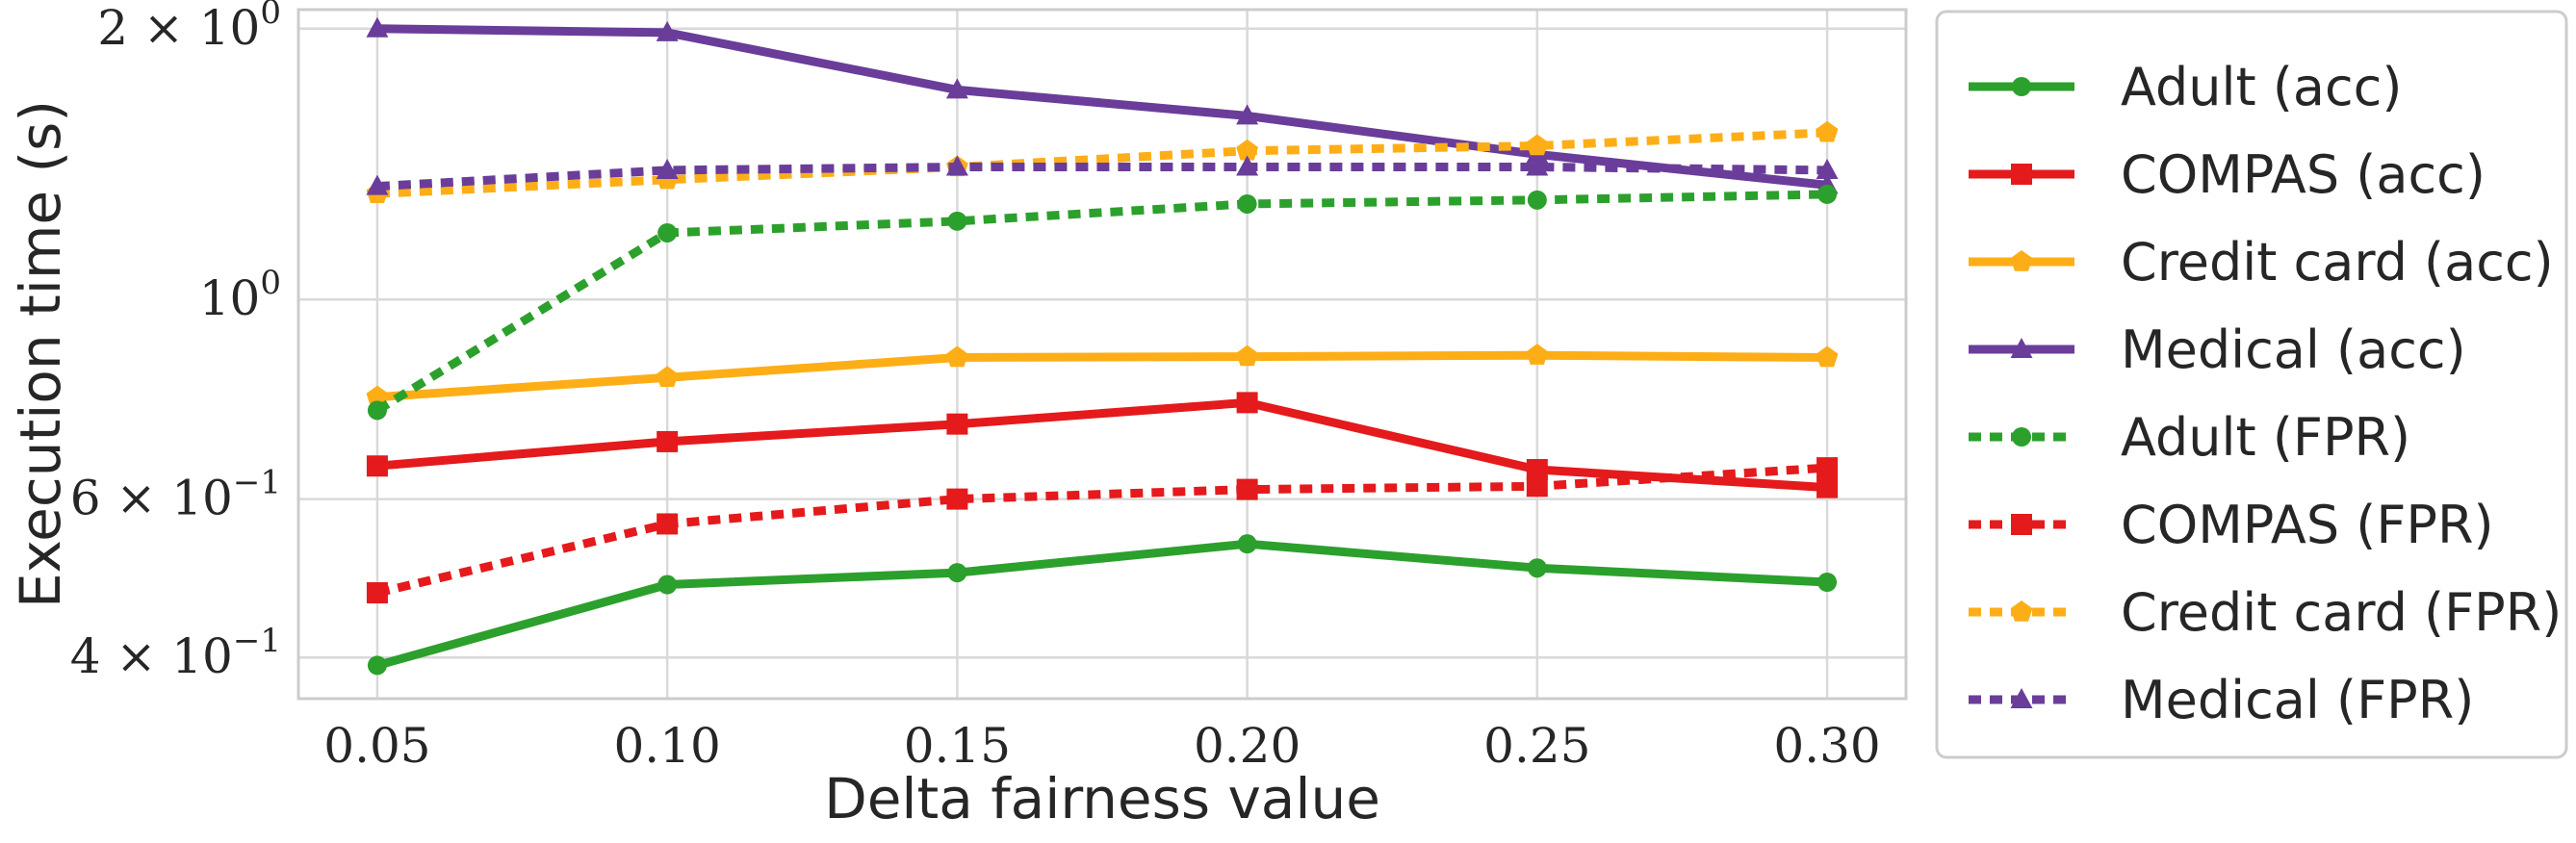 The height and width of the screenshot is (843, 2576). I want to click on legend-item: Adult (acc), so click(2185, 87).